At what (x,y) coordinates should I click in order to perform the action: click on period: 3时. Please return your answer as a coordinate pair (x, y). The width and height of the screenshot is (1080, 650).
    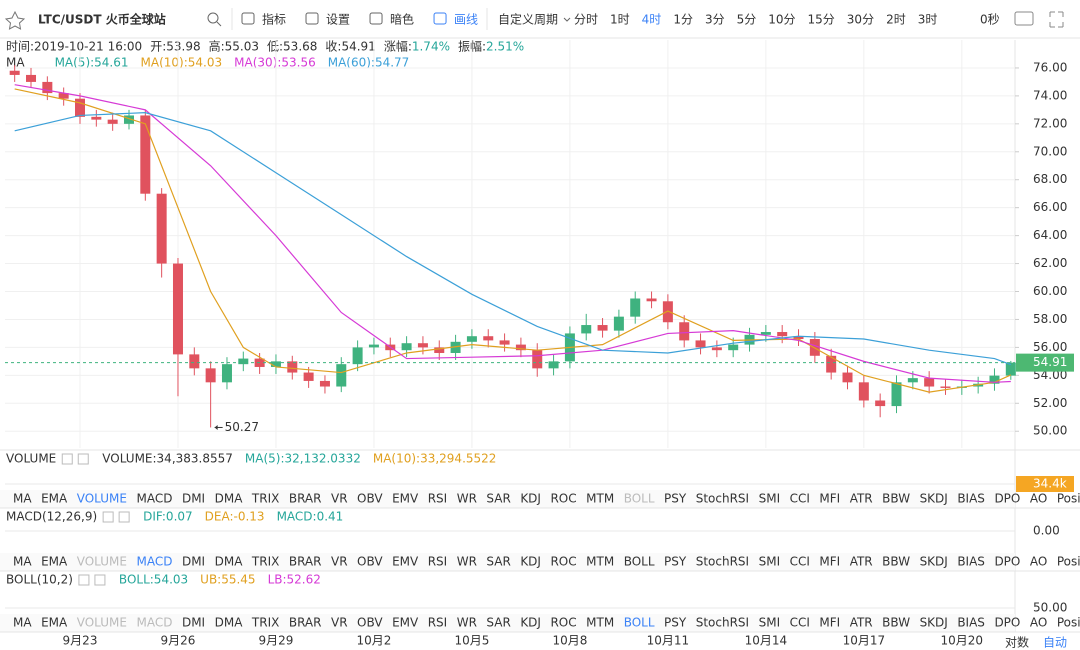
    Looking at the image, I should click on (928, 20).